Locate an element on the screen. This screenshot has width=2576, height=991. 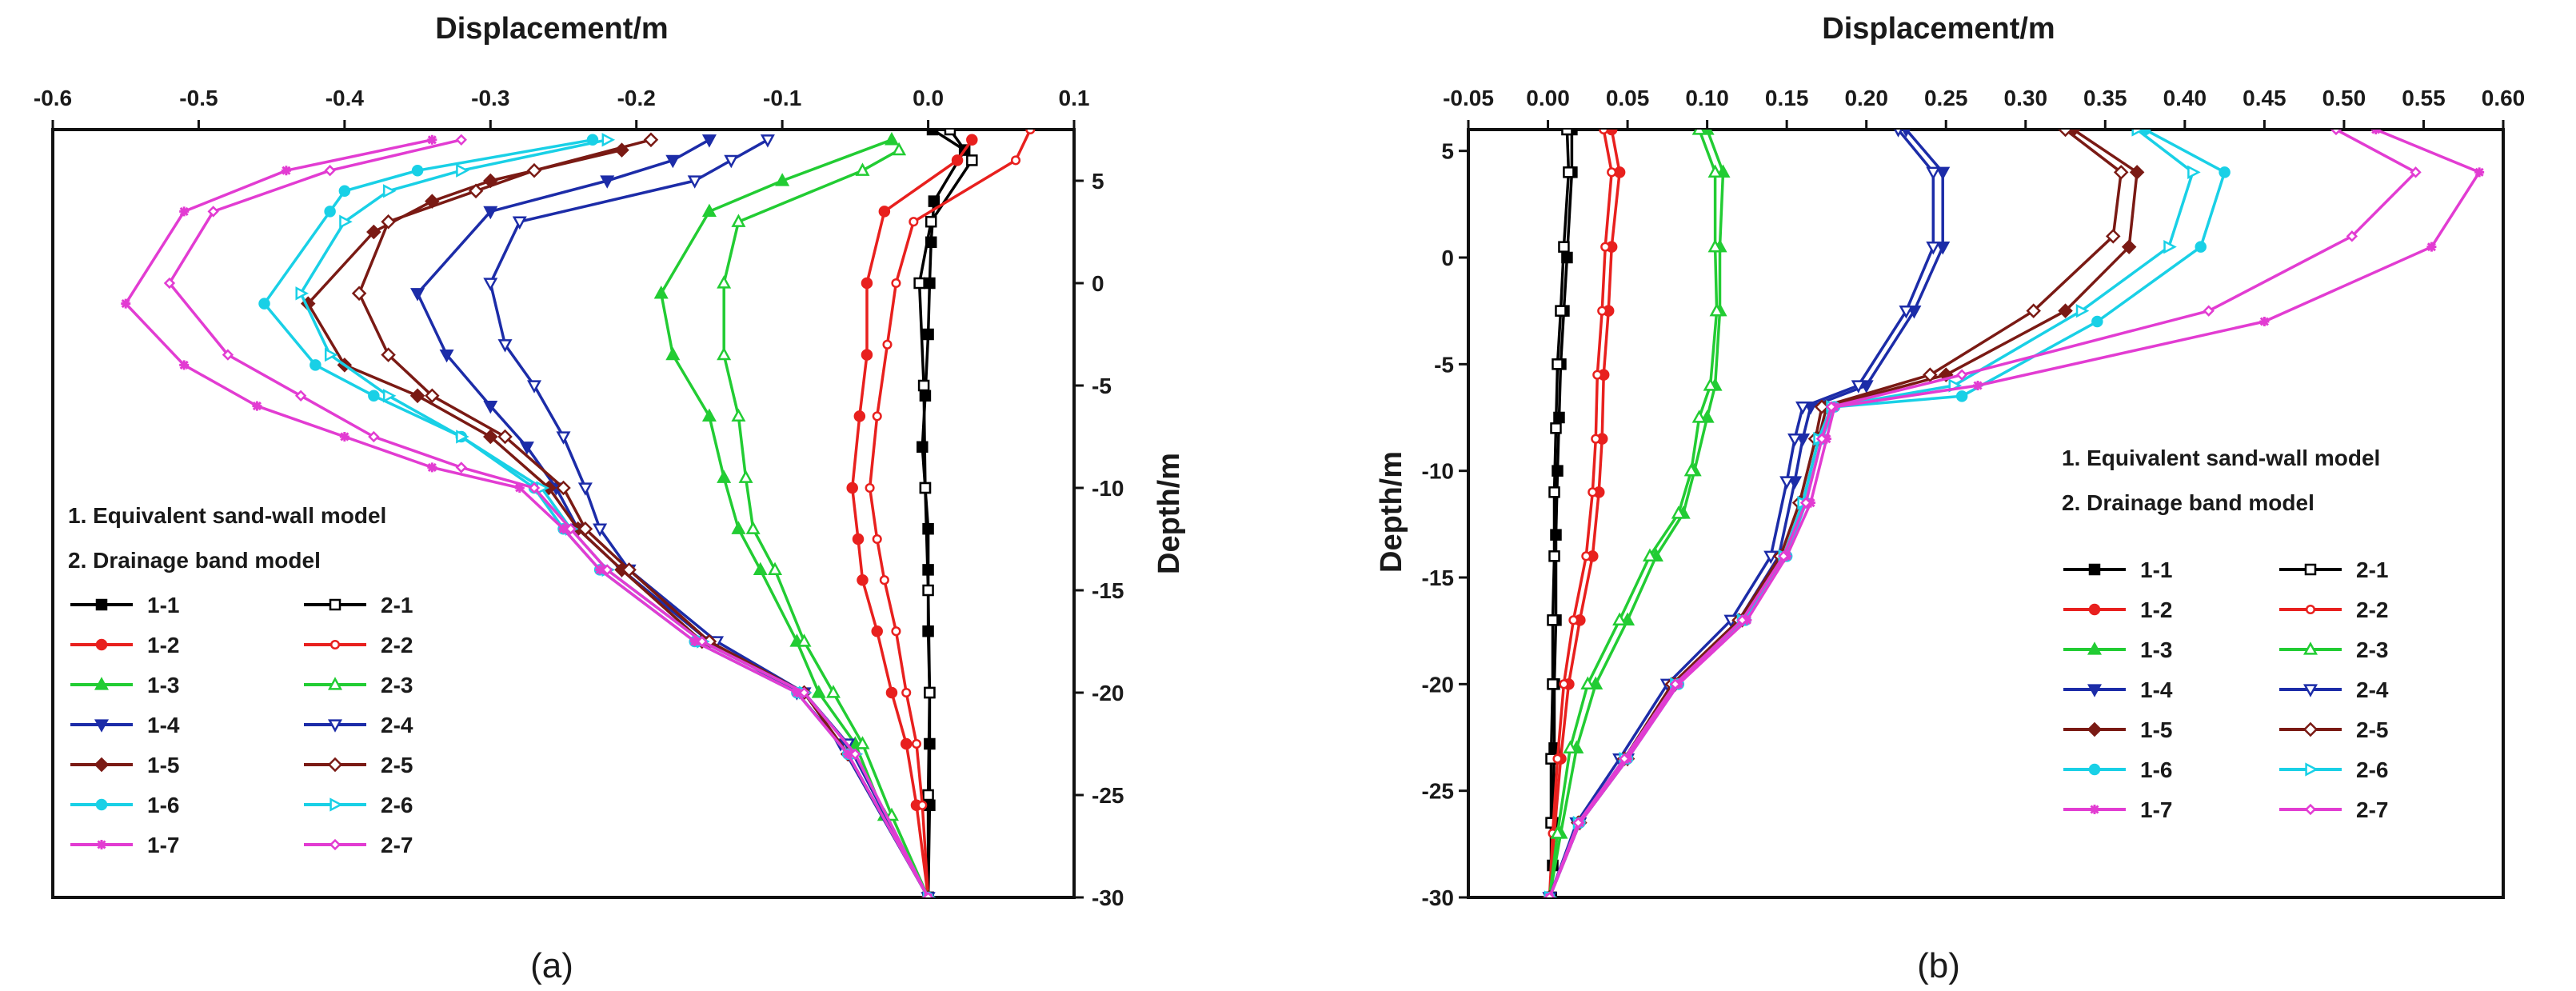
legend-item-2-6: 2-6 is located at coordinates (359, 805).